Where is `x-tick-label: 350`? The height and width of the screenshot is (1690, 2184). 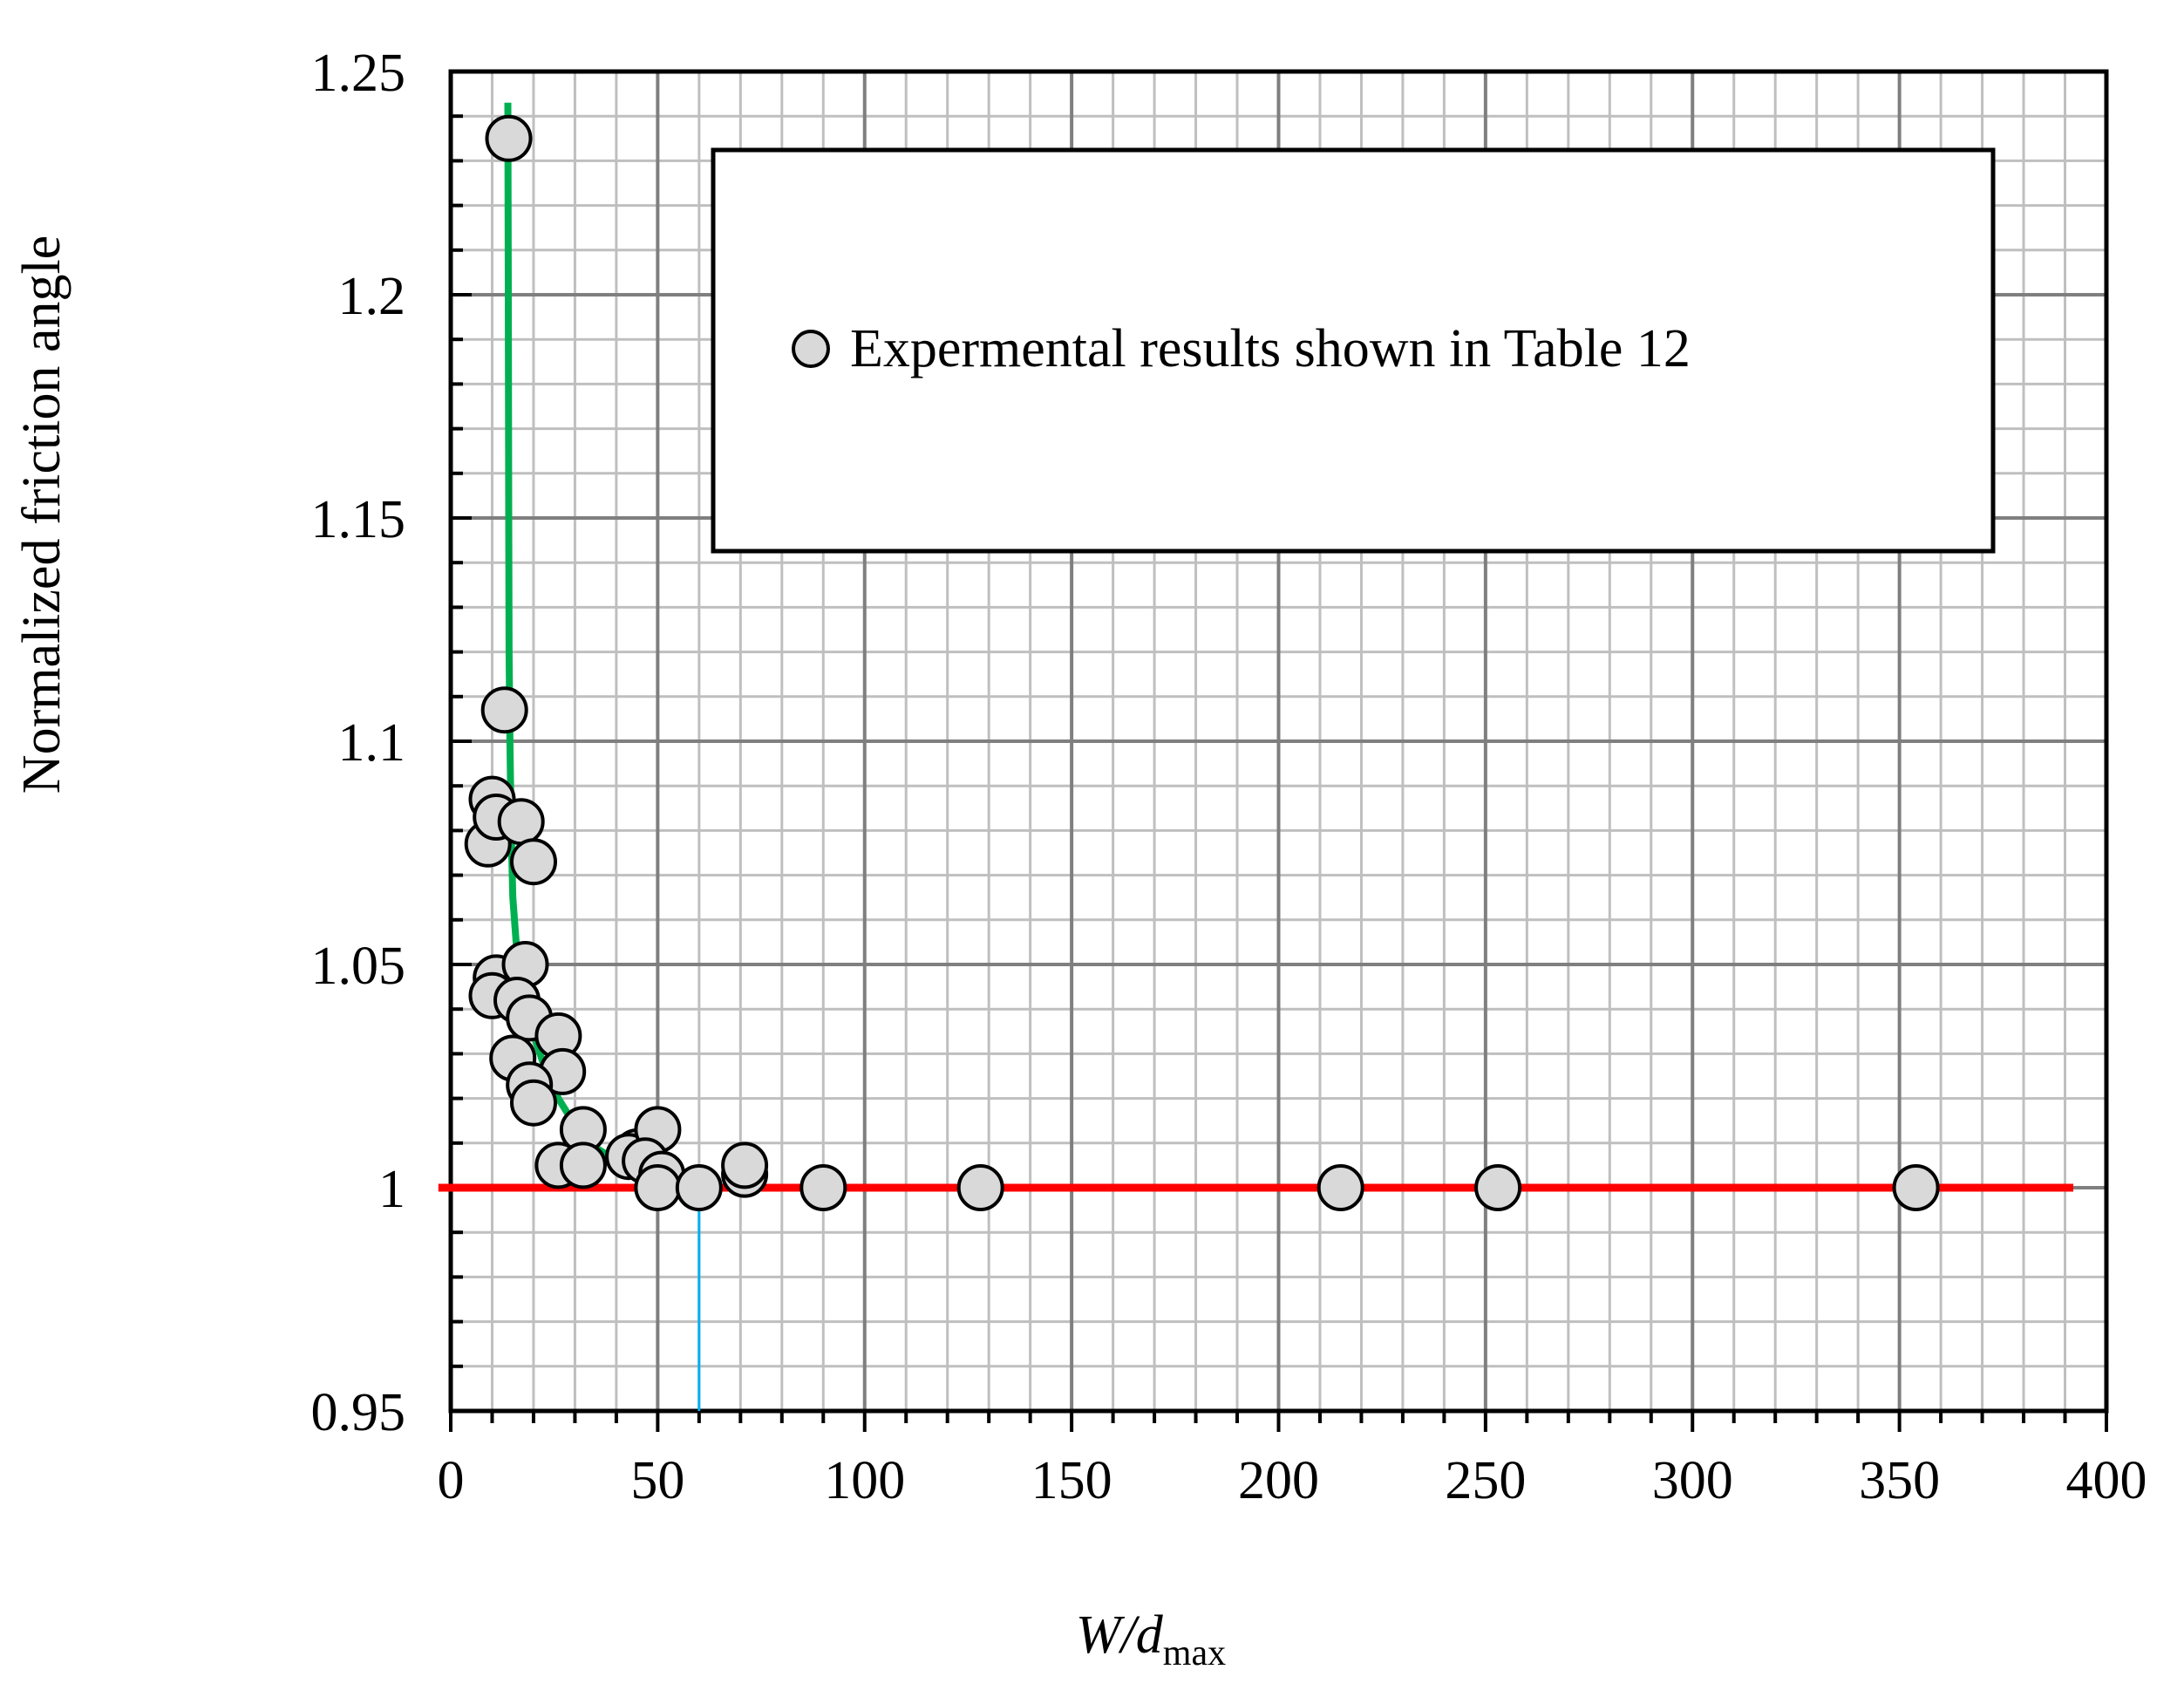
x-tick-label: 350 is located at coordinates (1899, 1480).